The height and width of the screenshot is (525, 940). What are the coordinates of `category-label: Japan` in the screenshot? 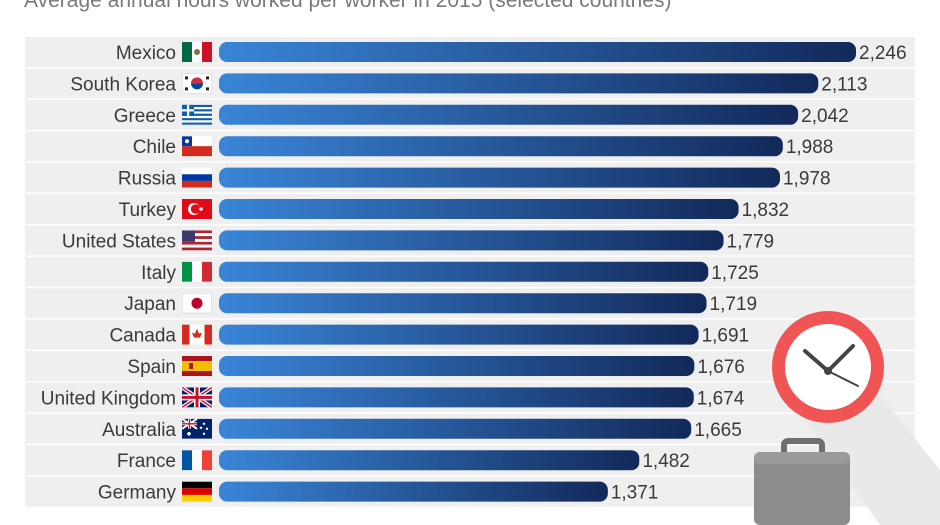 It's located at (150, 304).